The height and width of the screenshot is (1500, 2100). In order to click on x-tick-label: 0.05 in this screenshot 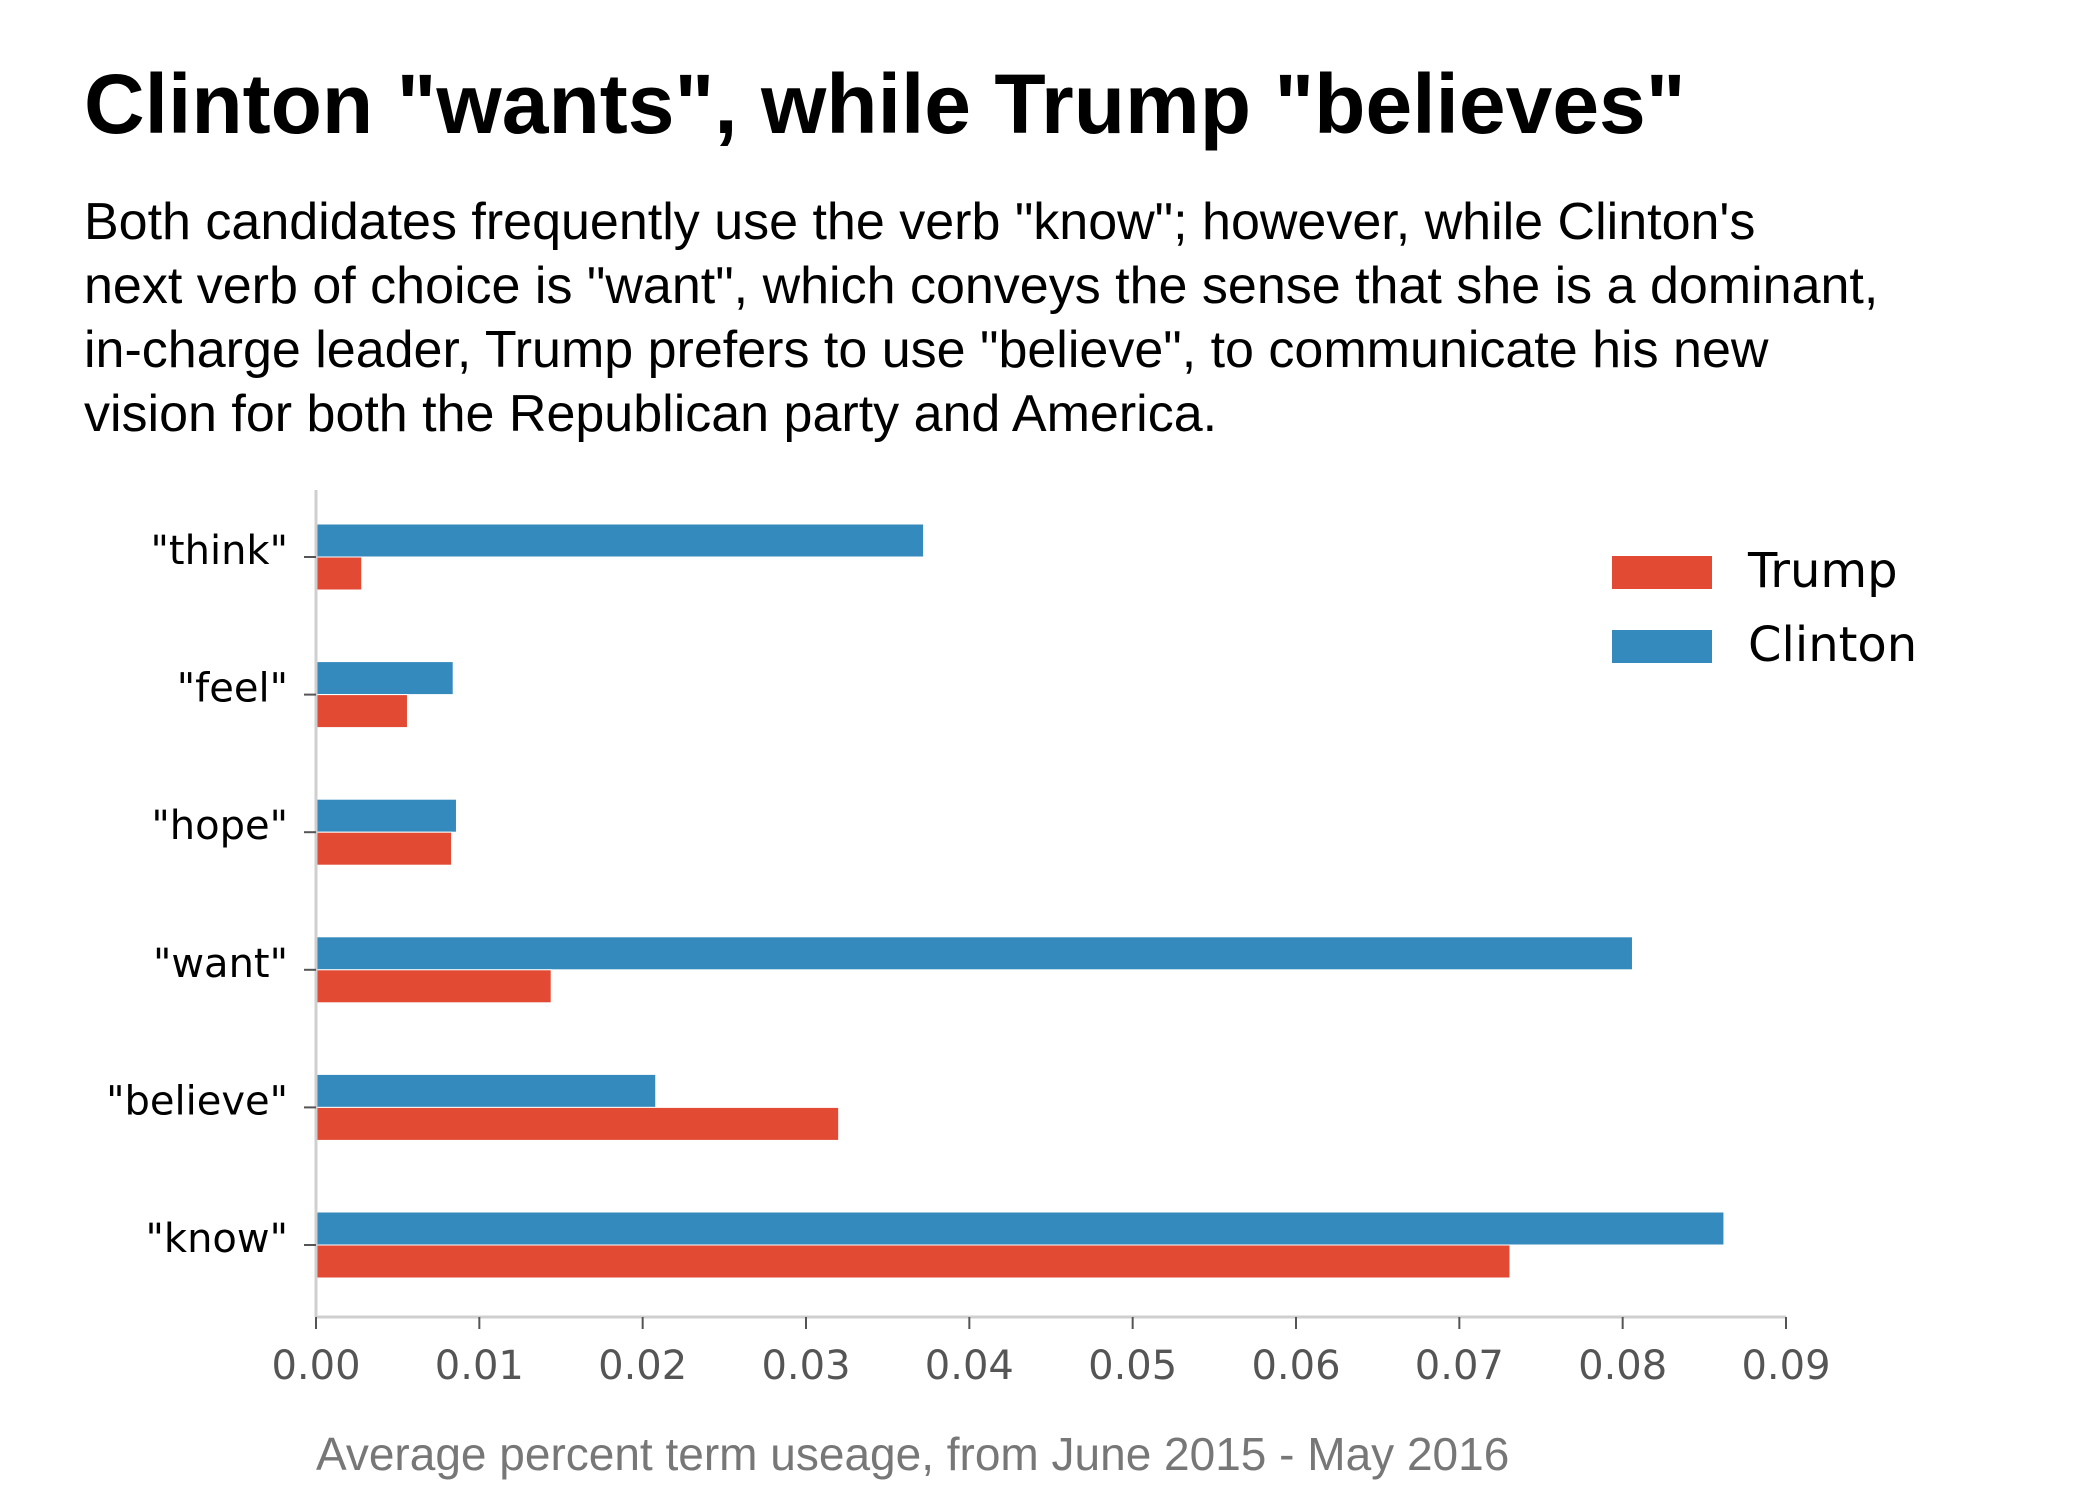, I will do `click(1132, 1366)`.